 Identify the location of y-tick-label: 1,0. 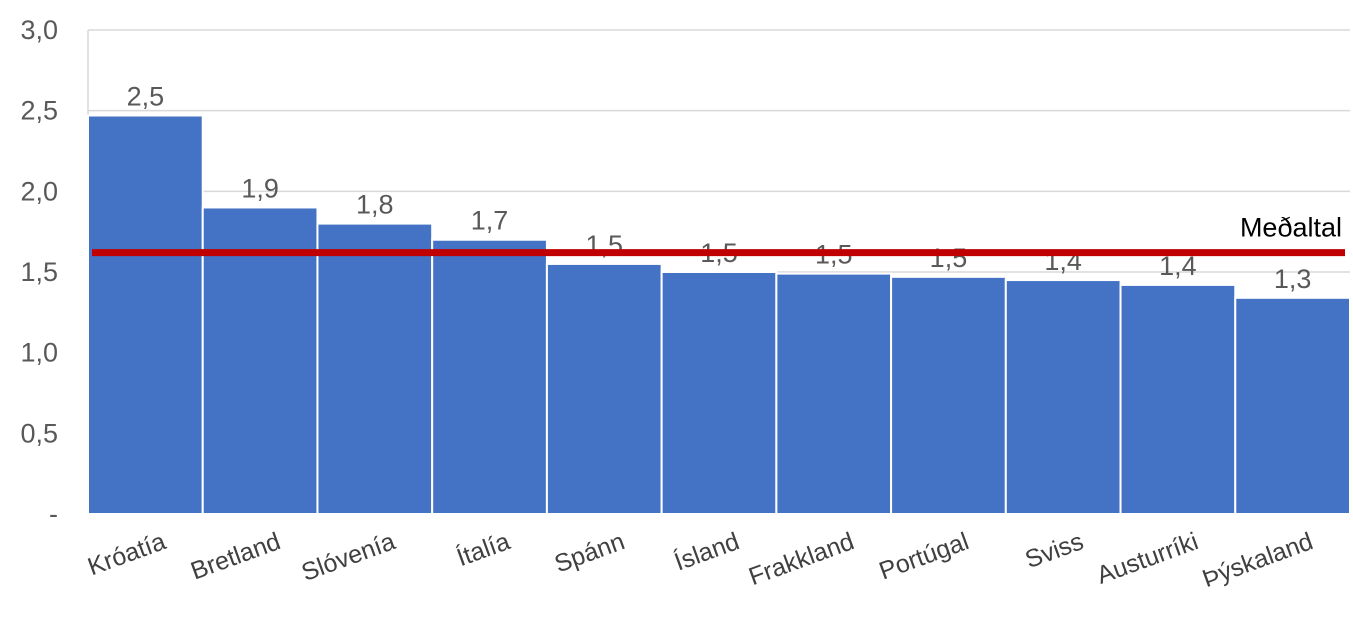
(39, 353).